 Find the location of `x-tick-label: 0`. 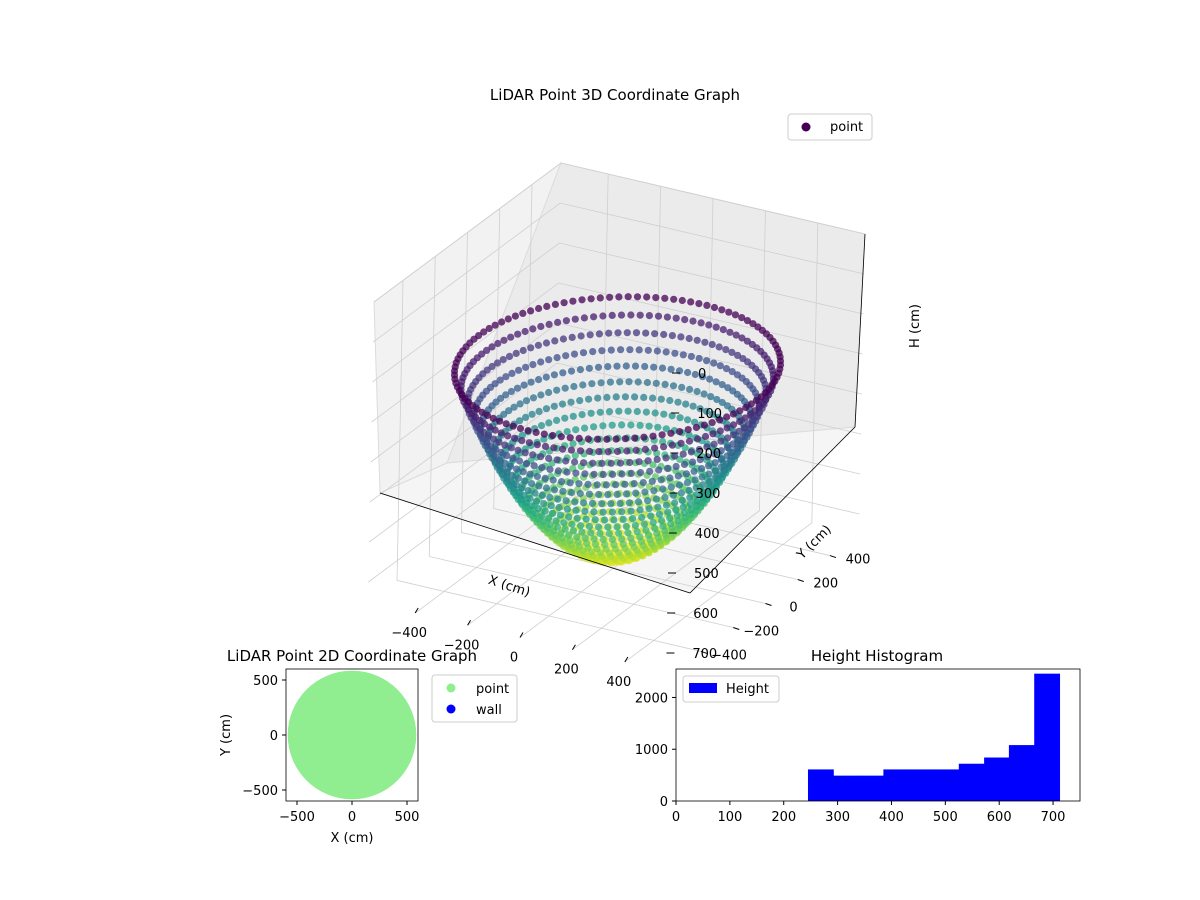

x-tick-label: 0 is located at coordinates (514, 658).